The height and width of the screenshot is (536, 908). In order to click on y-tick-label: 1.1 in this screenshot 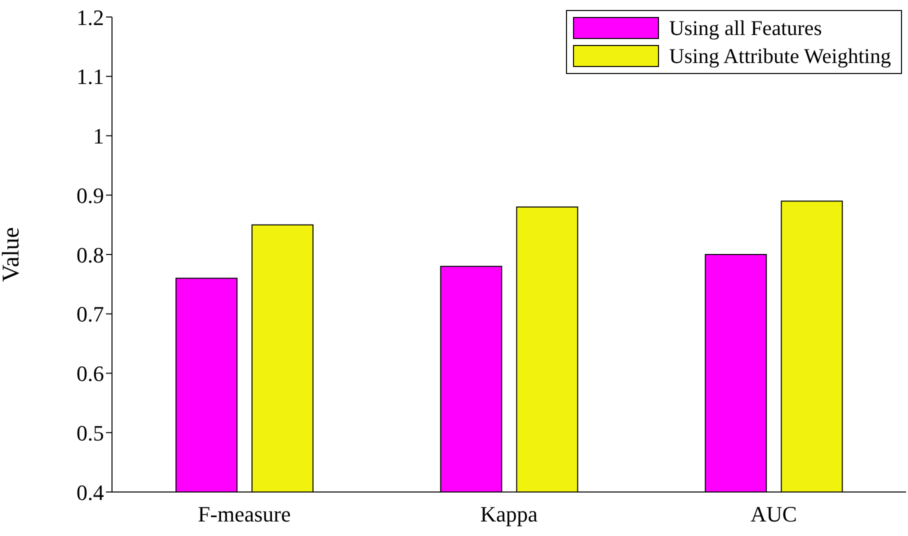, I will do `click(90, 77)`.